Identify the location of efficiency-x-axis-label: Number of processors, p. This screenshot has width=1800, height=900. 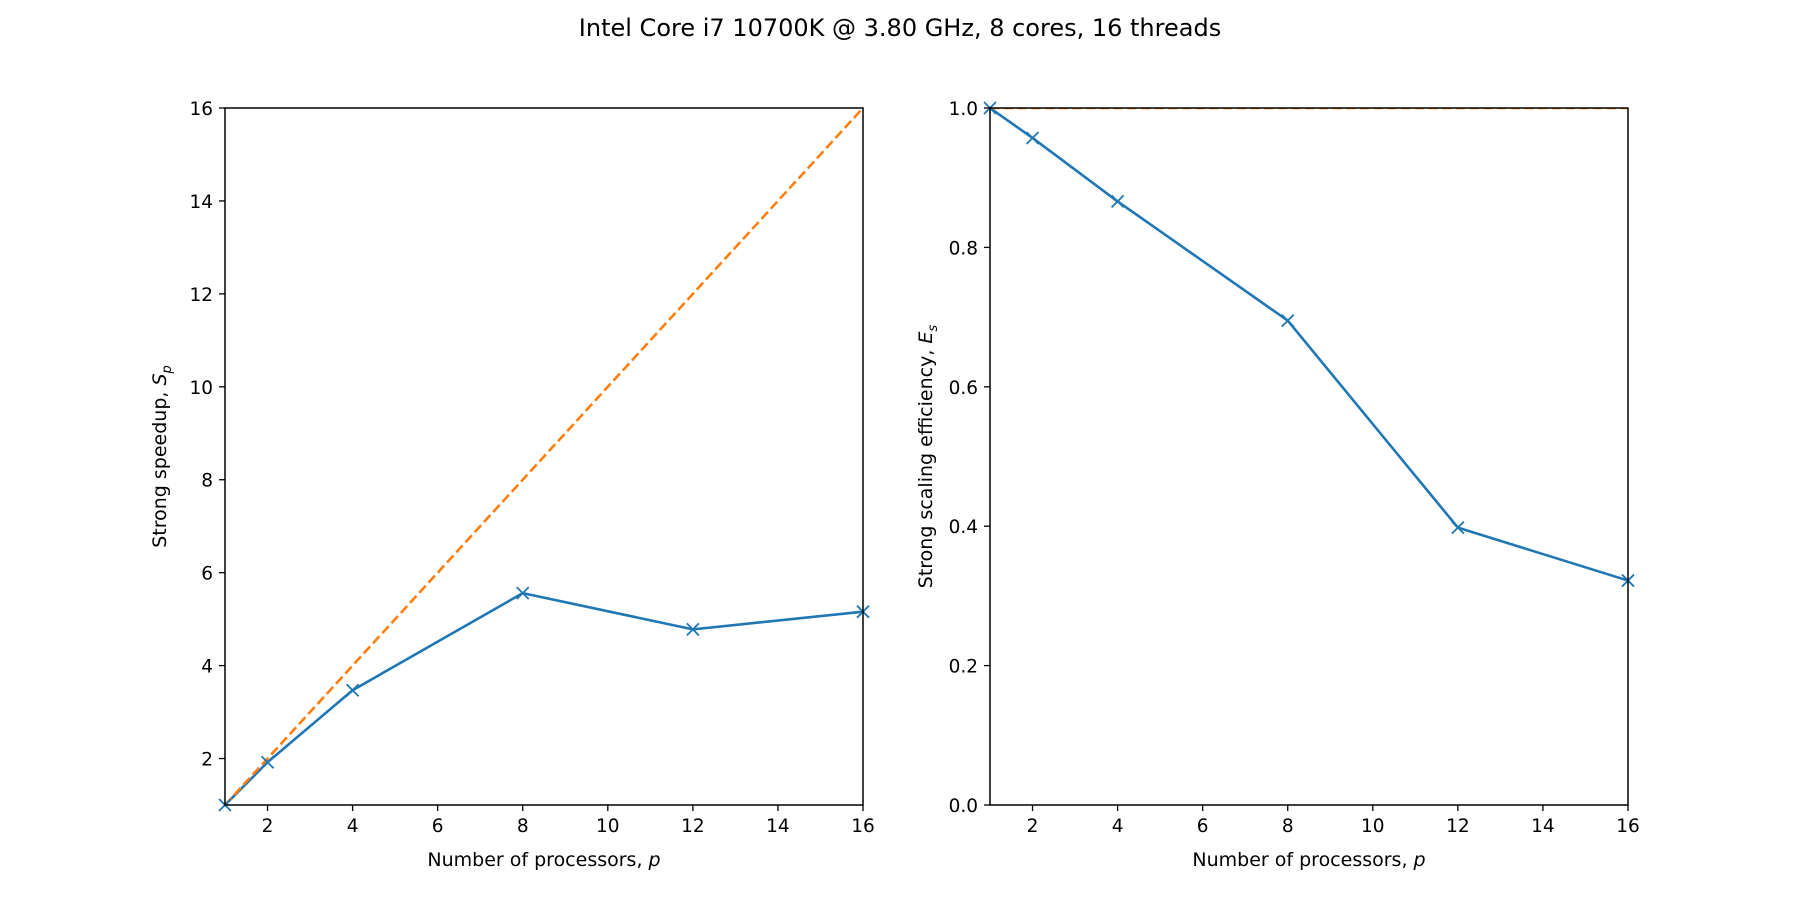
(1308, 860).